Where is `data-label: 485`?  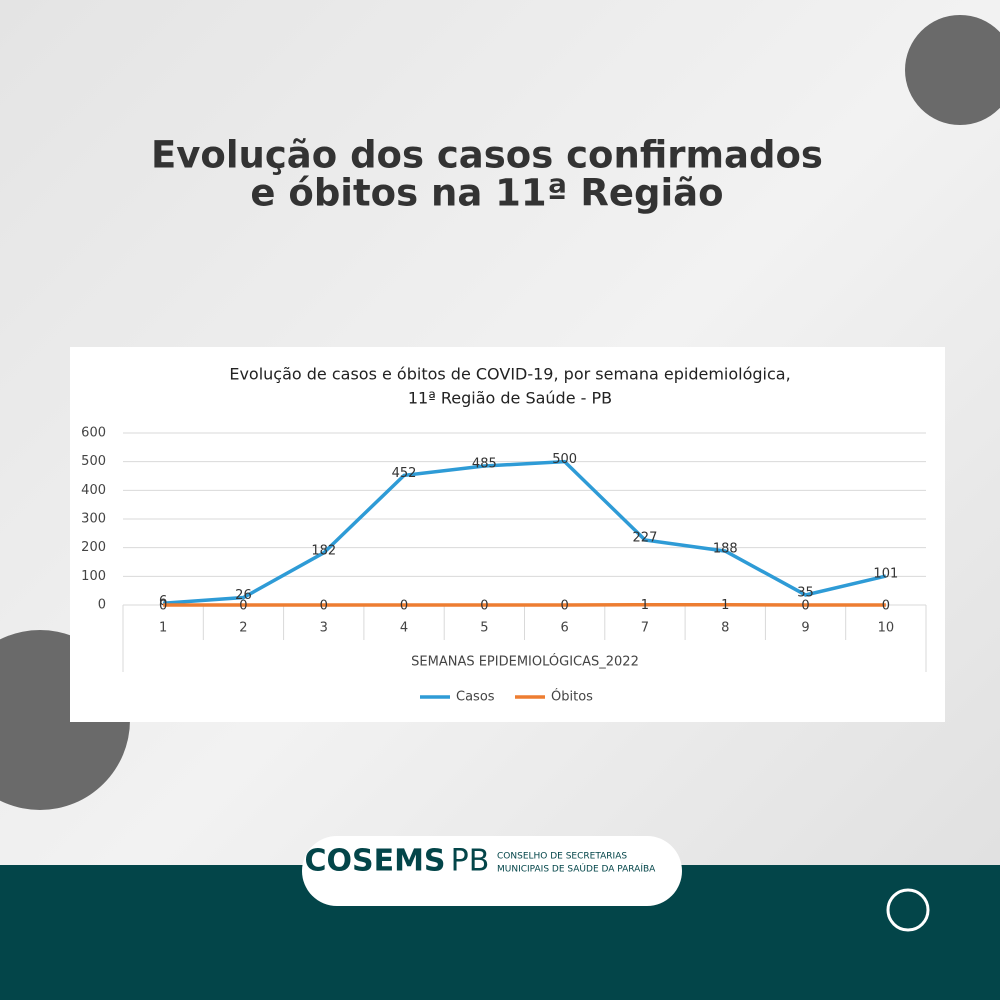
data-label: 485 is located at coordinates (484, 463).